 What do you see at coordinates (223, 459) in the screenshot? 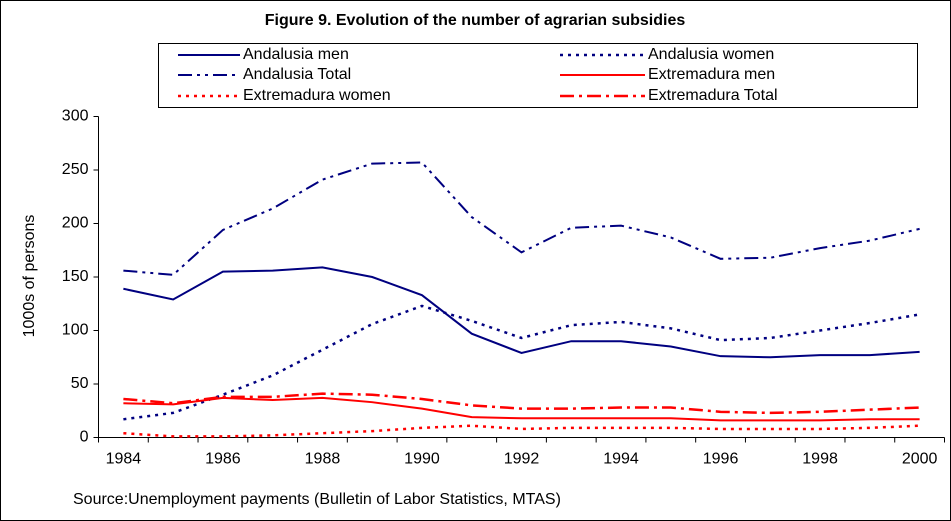
I see `x-tick-label: 1986` at bounding box center [223, 459].